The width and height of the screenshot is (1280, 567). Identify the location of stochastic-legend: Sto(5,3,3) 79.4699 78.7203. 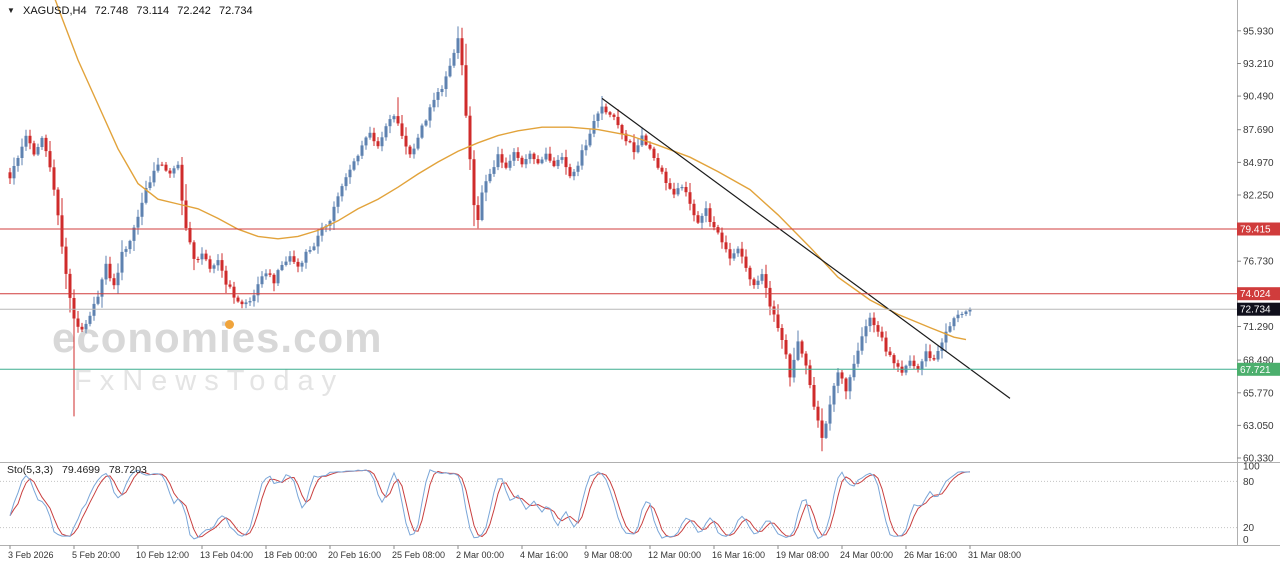
(80, 470).